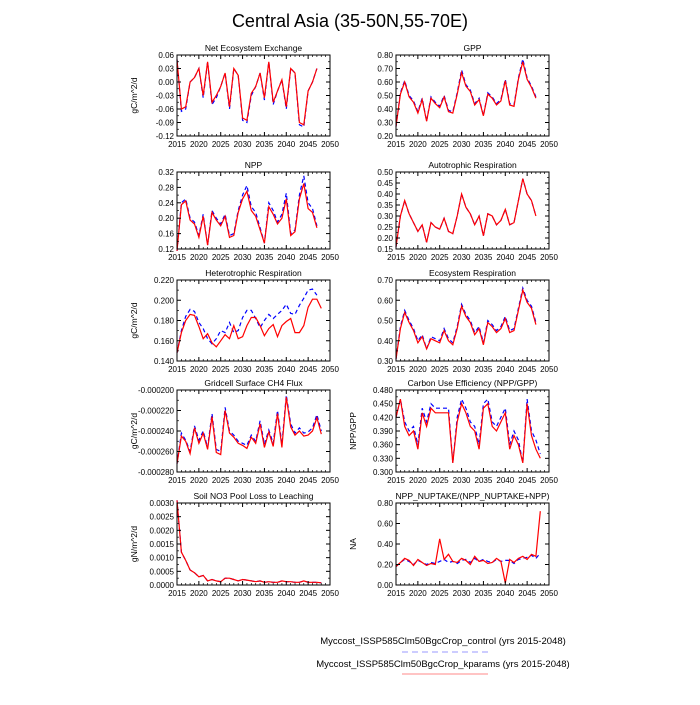  I want to click on y-tick-label: 0.16, so click(166, 234).